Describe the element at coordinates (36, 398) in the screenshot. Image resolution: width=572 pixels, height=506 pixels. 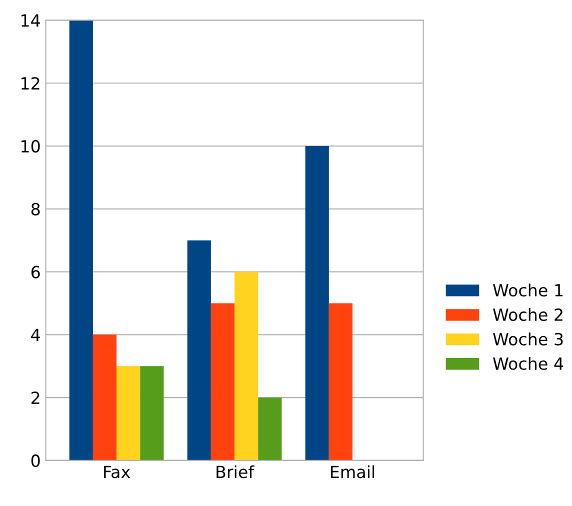
I see `y-tick-label: 2` at that location.